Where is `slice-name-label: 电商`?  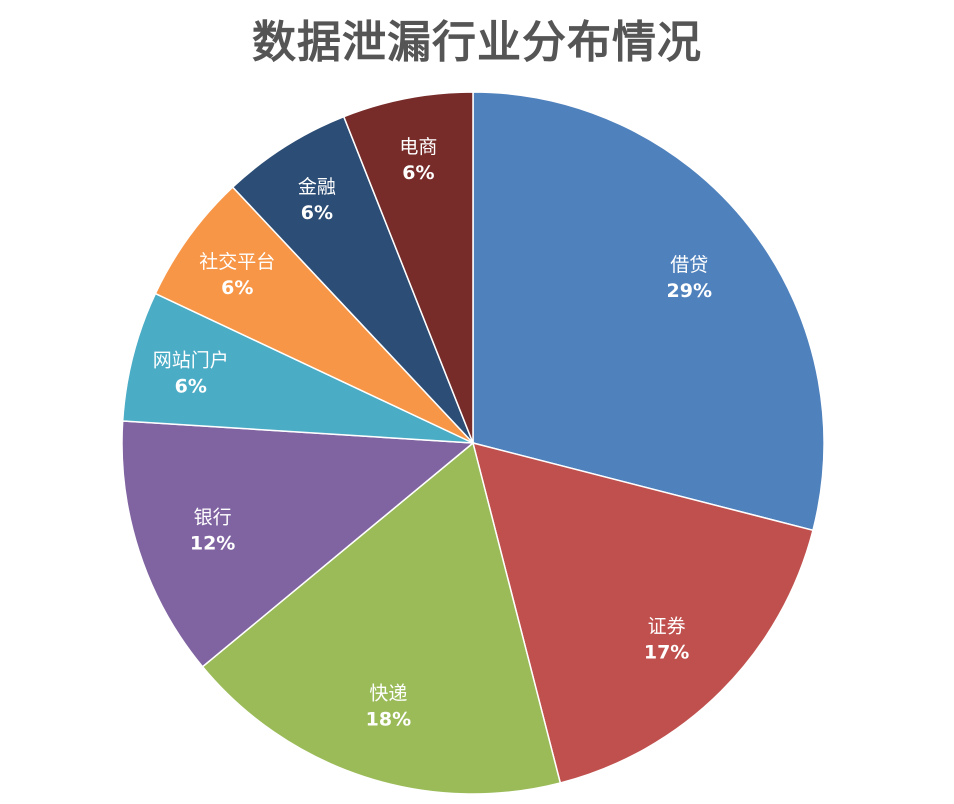 slice-name-label: 电商 is located at coordinates (418, 147).